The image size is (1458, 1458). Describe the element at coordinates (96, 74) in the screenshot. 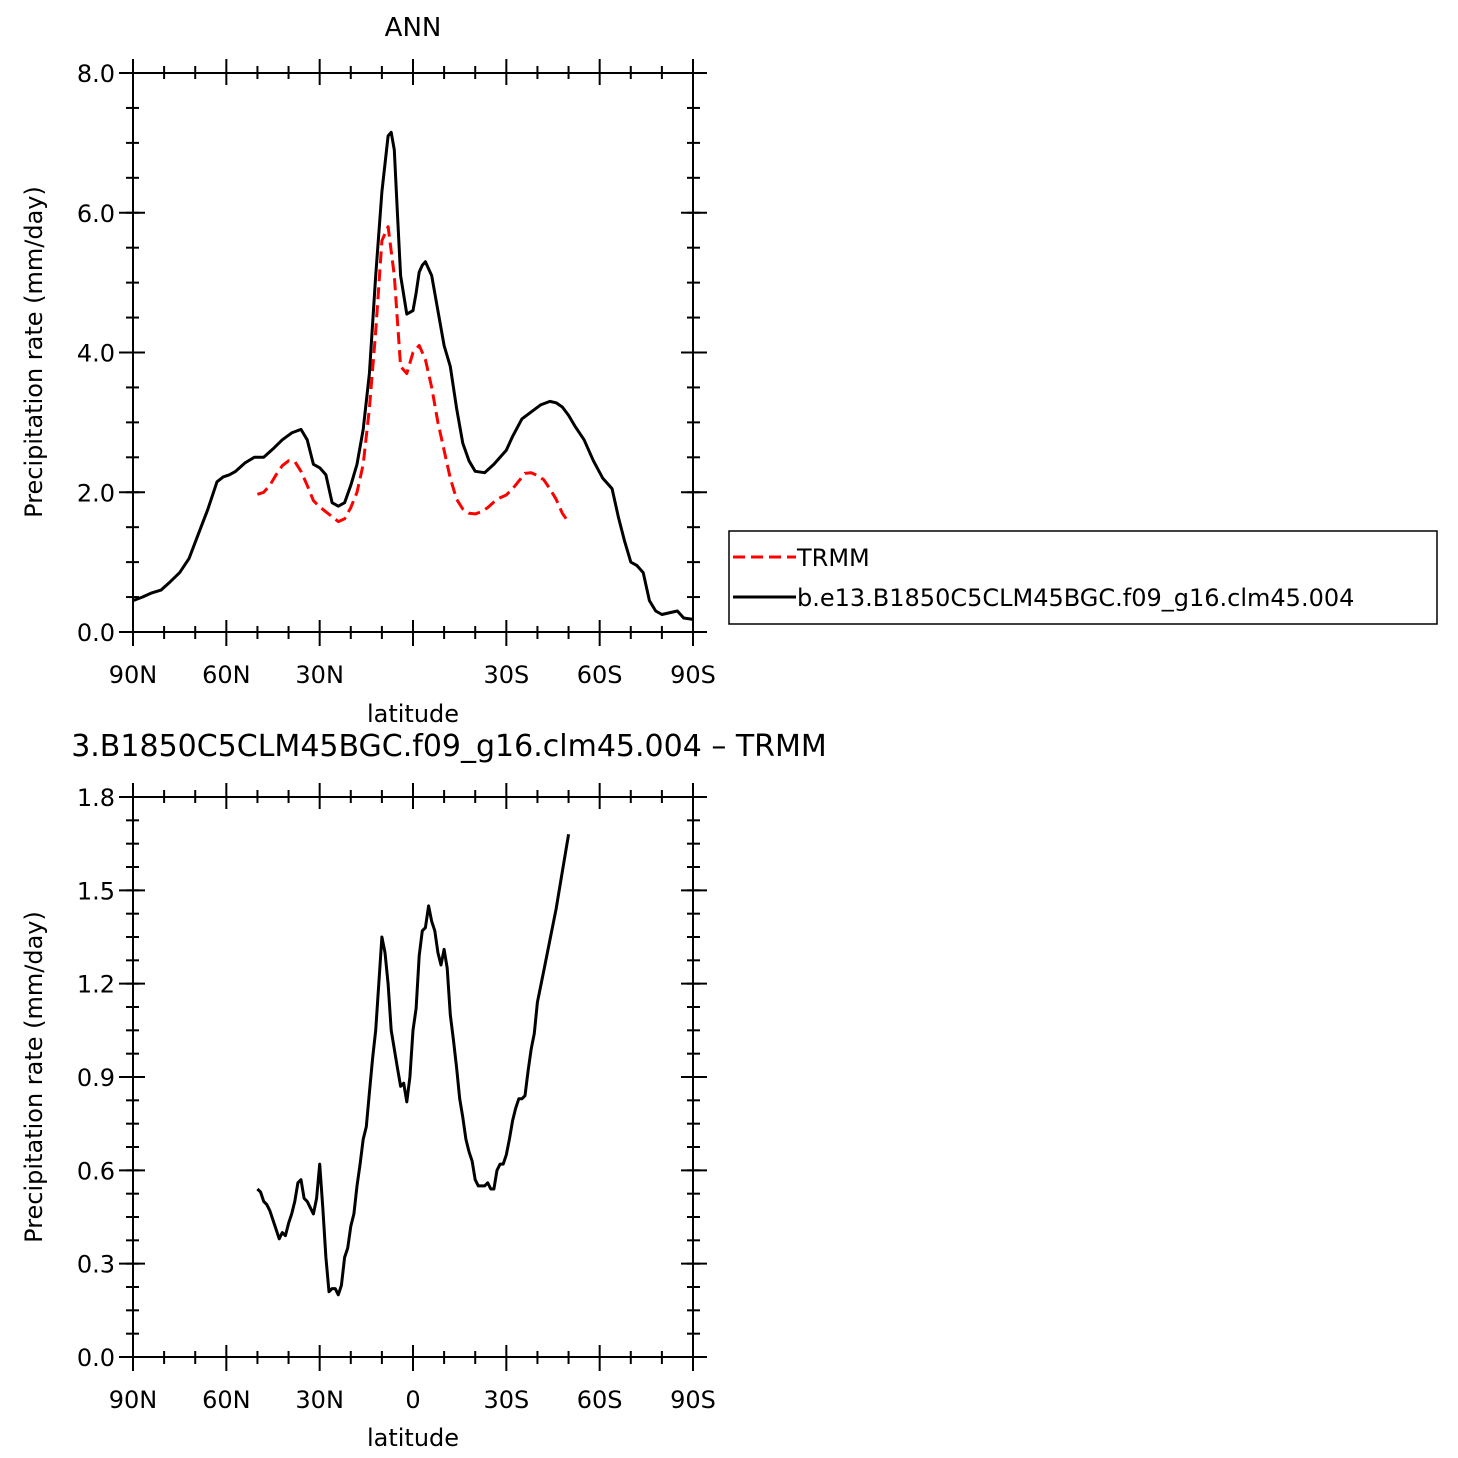

I see `y-tick-label: 8.0` at that location.